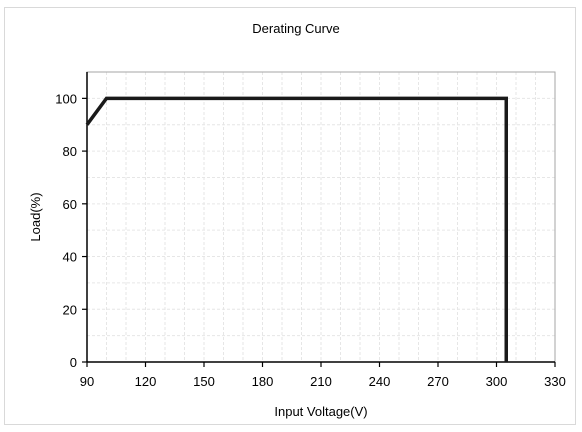  I want to click on x-tick-label: 270, so click(438, 381).